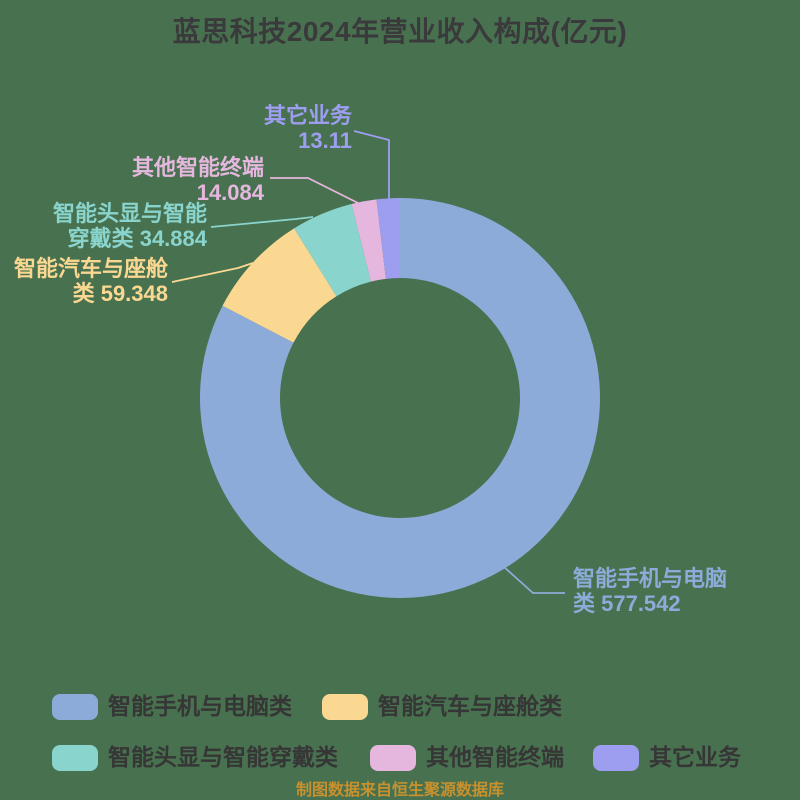 The image size is (800, 800). What do you see at coordinates (650, 578) in the screenshot?
I see `slice-label-line1: 智能手机与电脑` at bounding box center [650, 578].